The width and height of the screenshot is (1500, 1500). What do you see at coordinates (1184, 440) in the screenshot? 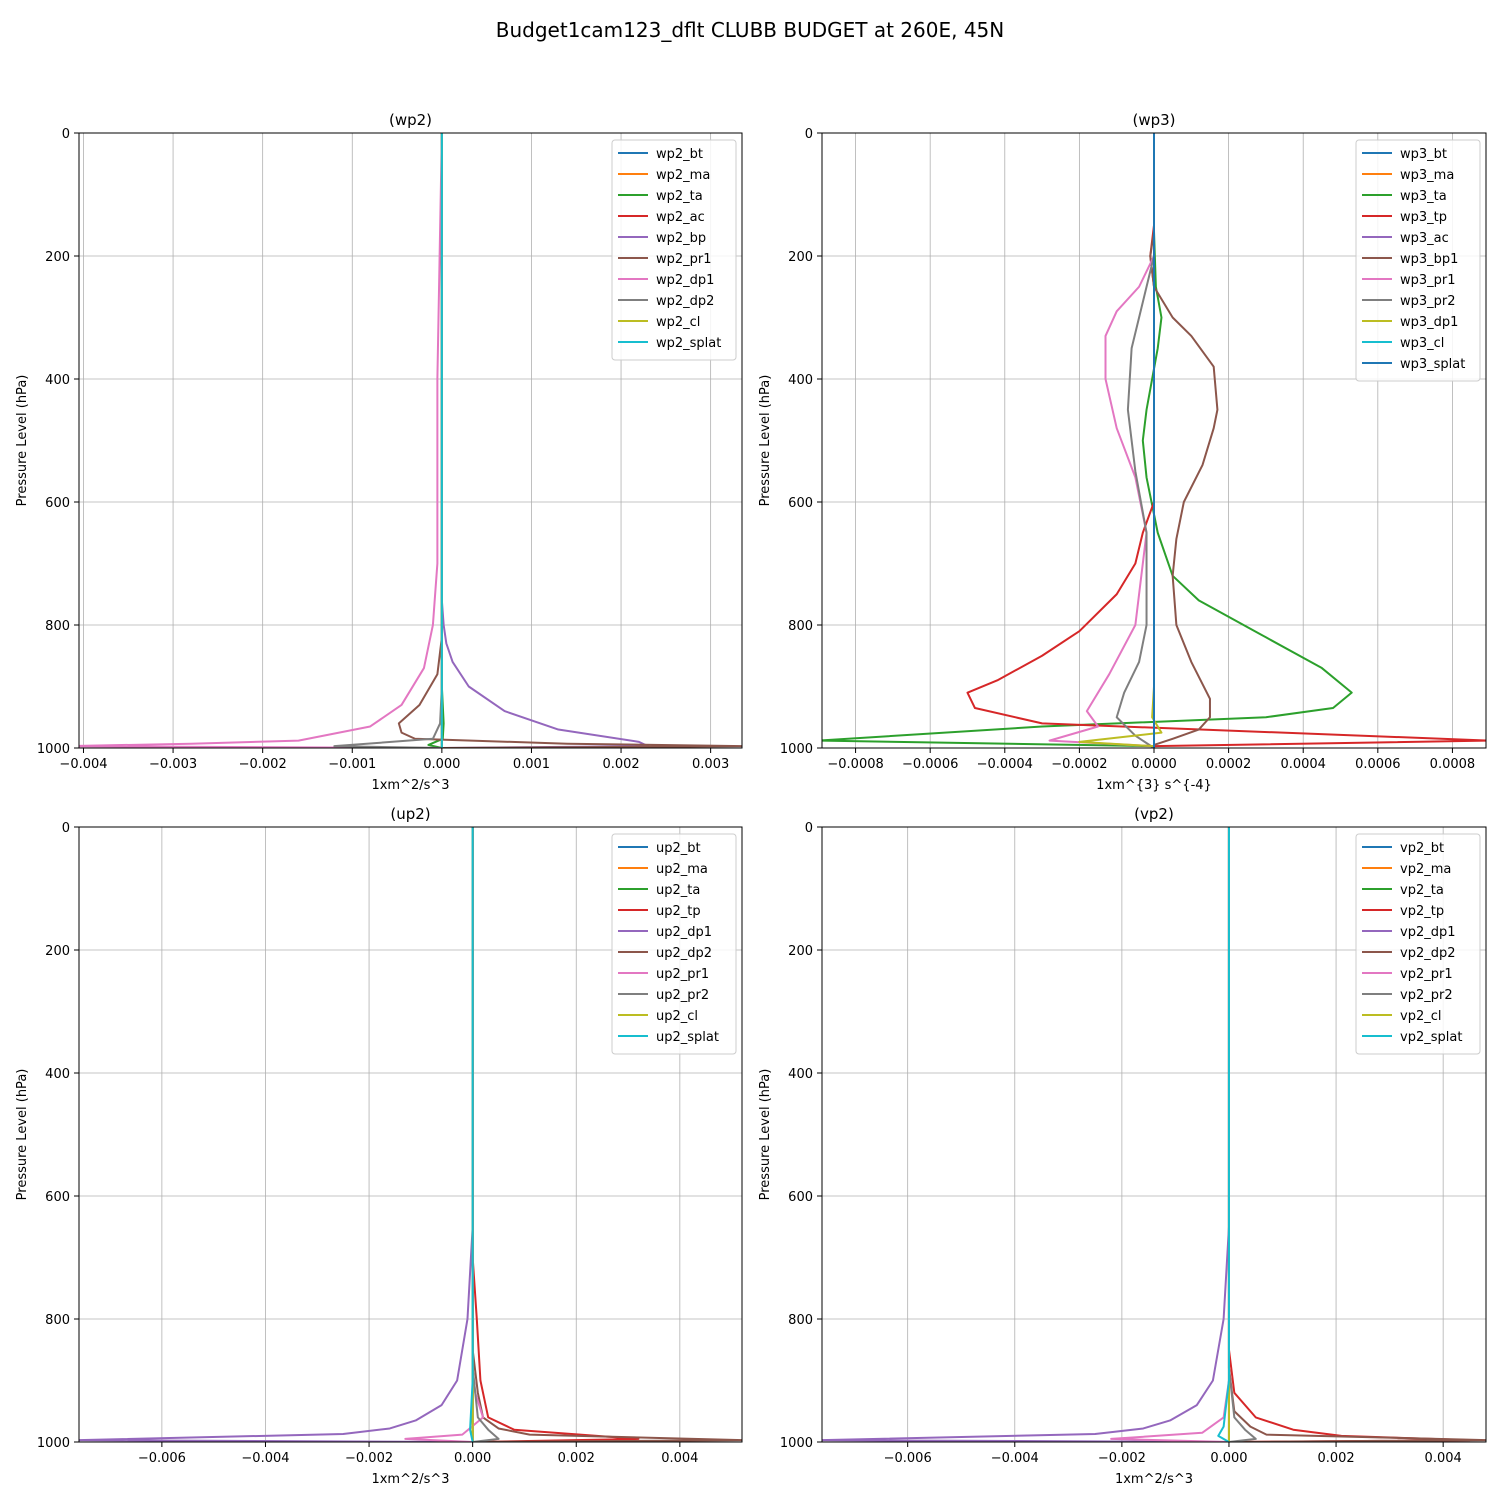
I see `series-line-wp3_bp1` at bounding box center [1184, 440].